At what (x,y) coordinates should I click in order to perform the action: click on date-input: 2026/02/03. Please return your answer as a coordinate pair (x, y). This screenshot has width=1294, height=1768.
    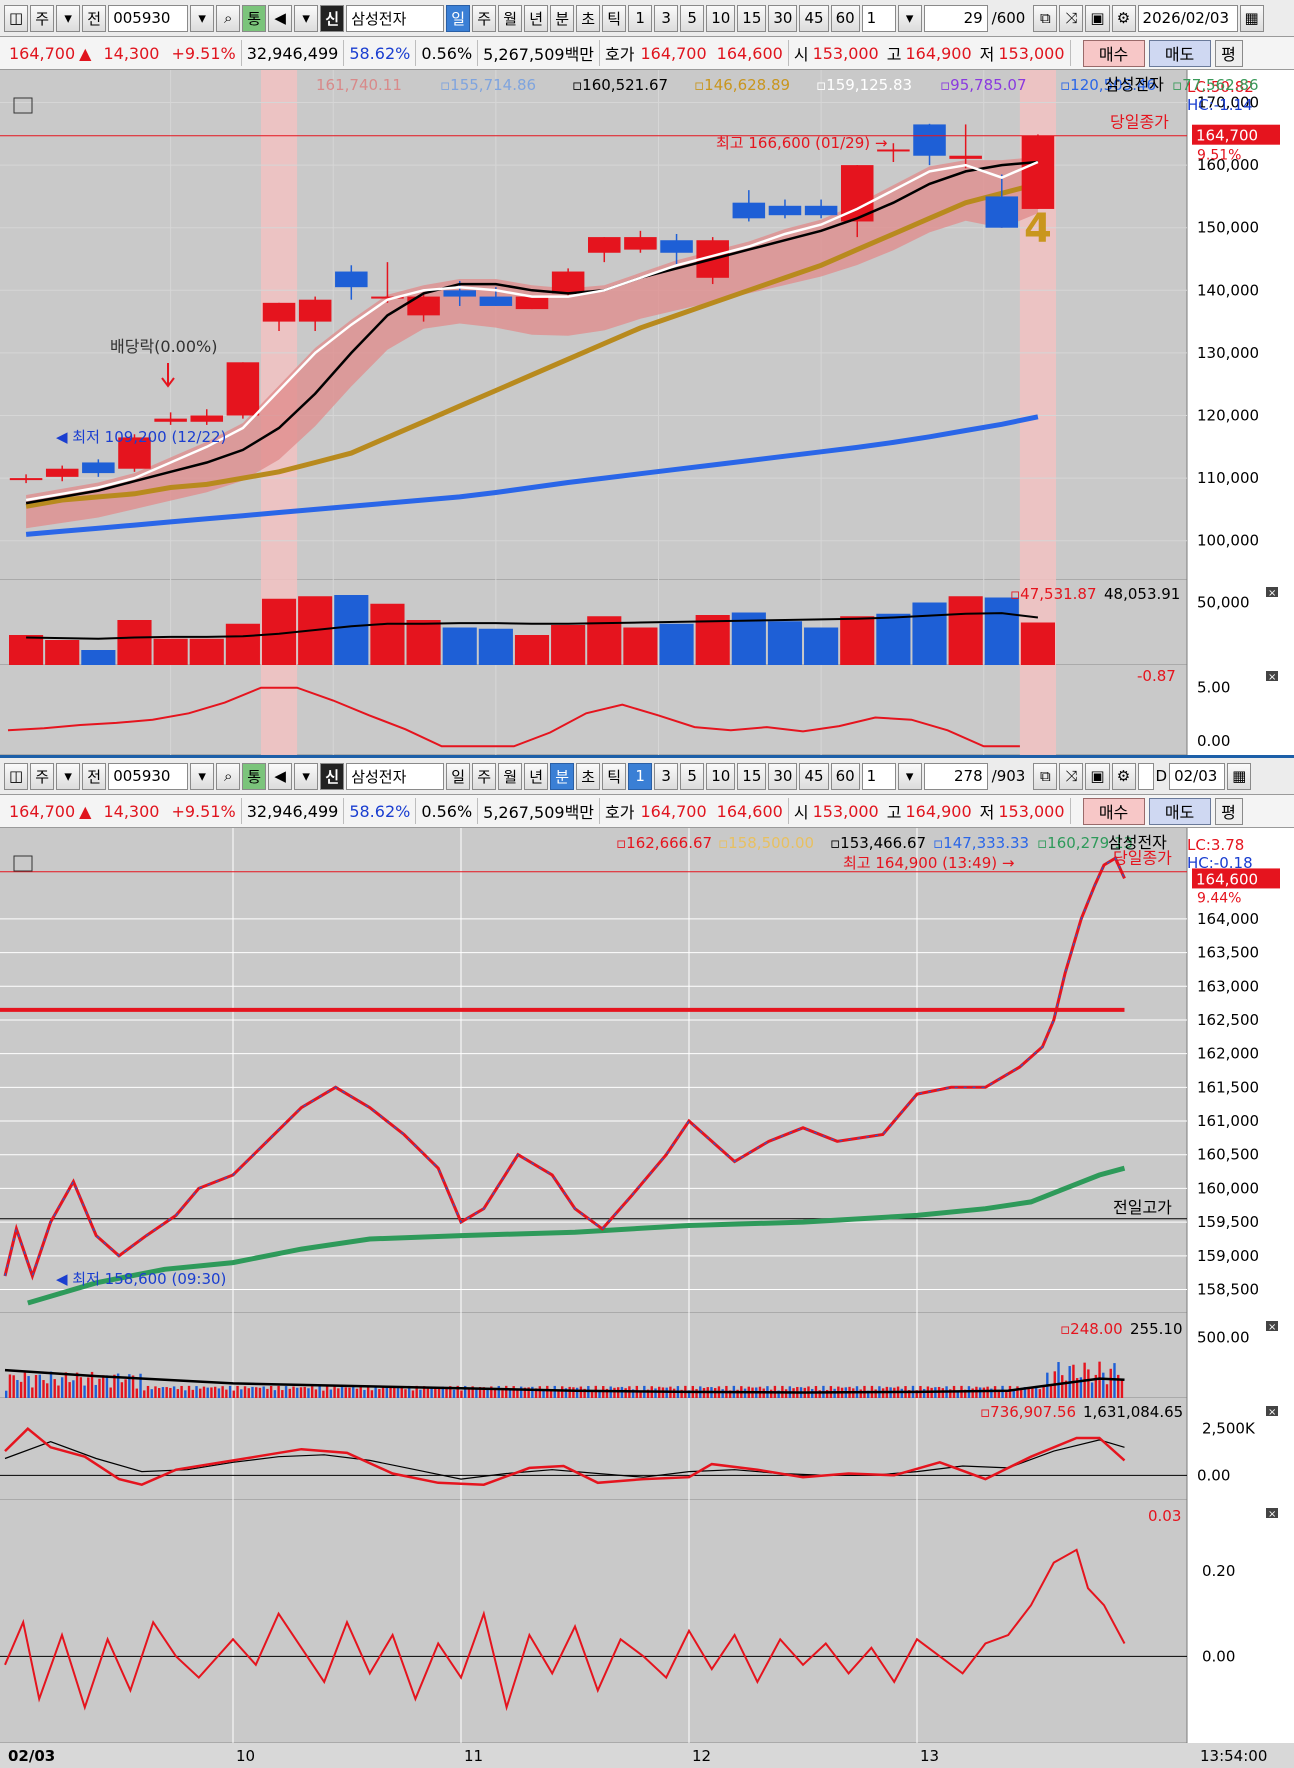
    Looking at the image, I should click on (1187, 18).